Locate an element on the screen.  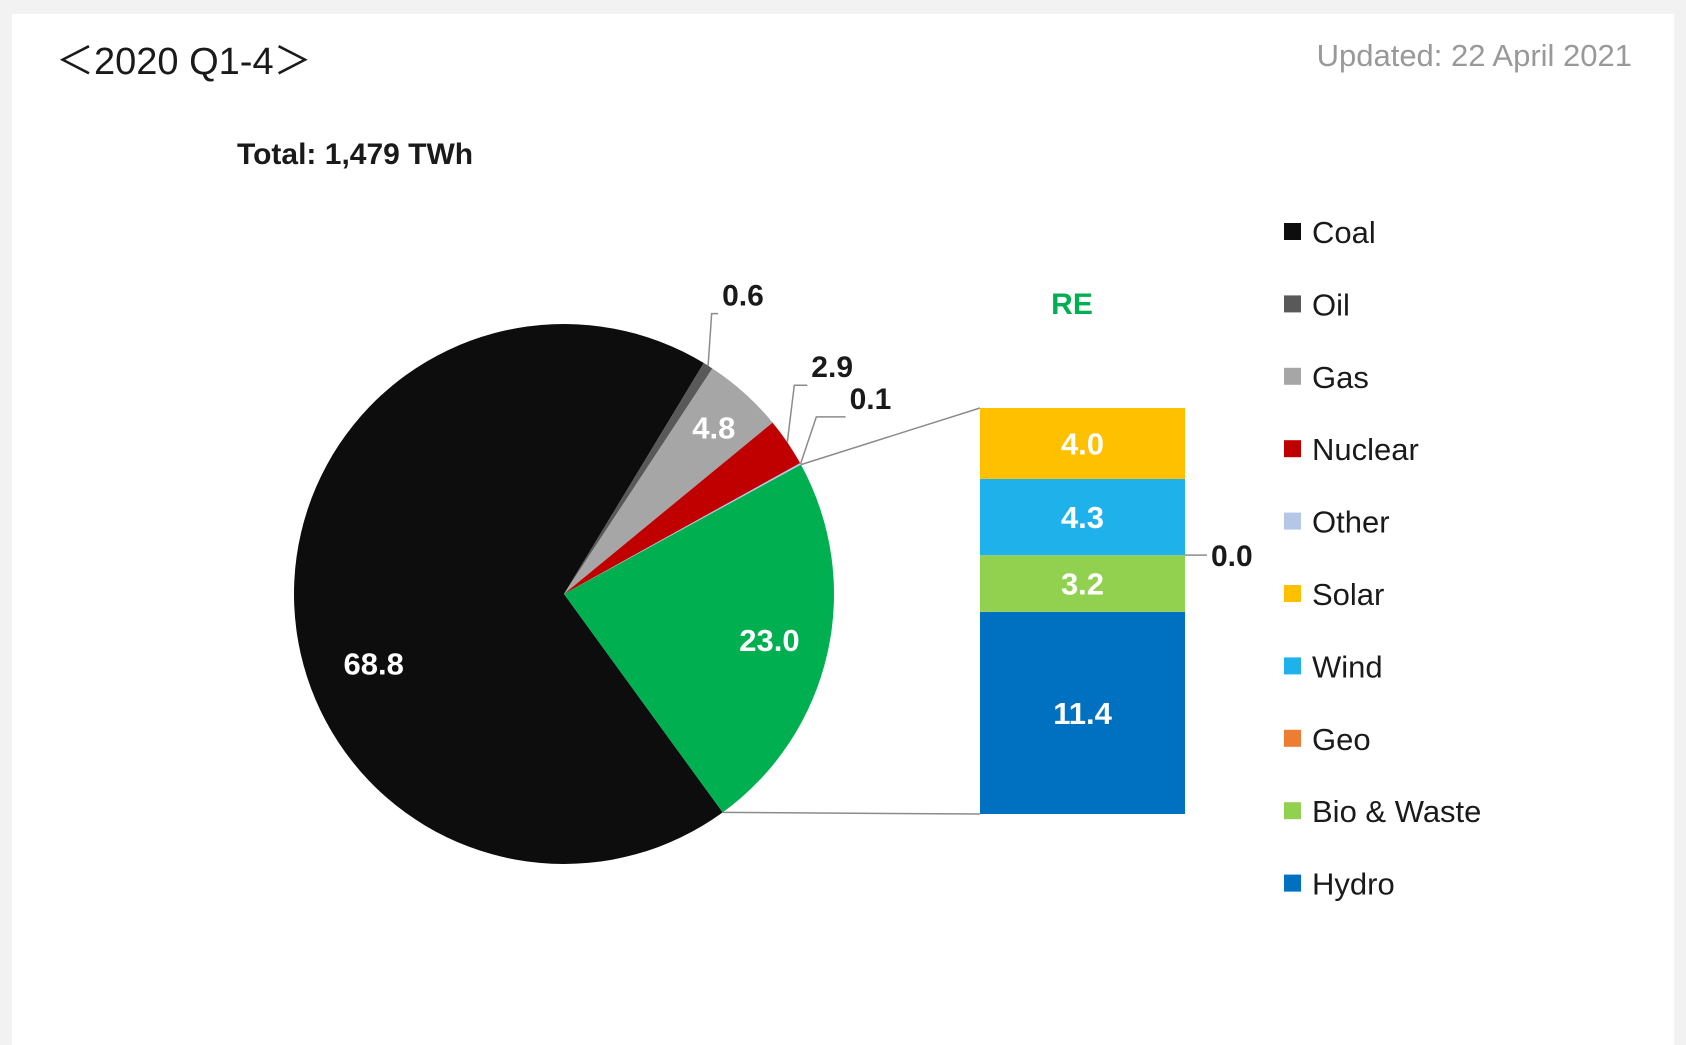
re-bar-label-hydro: 11.4 is located at coordinates (1082, 713).